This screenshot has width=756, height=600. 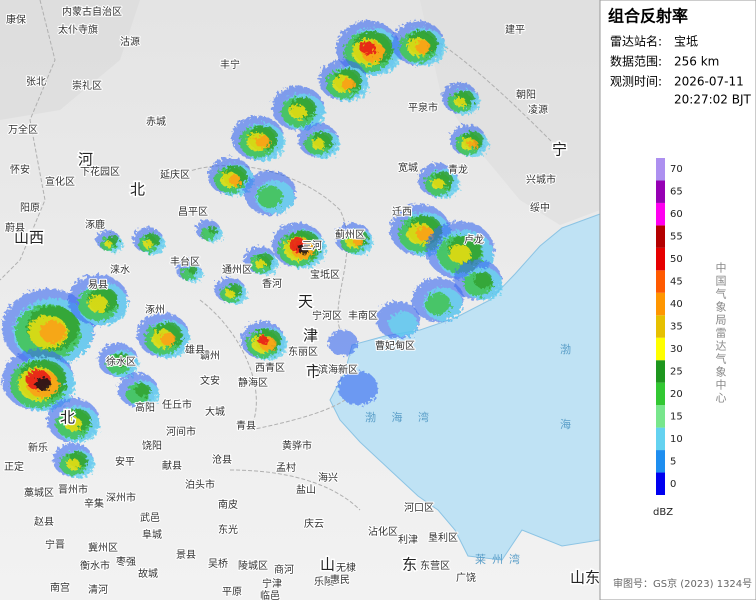 I want to click on place-label: 宁河区, so click(x=327, y=315).